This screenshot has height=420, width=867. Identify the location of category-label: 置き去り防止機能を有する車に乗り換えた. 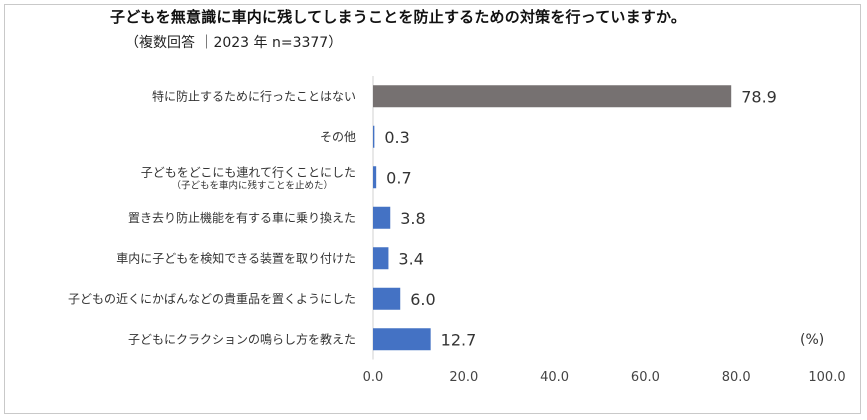
(242, 217).